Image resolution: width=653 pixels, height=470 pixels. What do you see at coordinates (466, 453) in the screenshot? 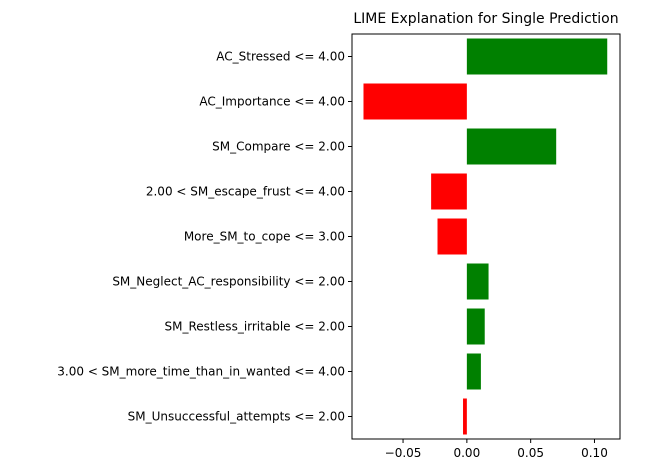
I see `x-tick-label-1: 0.00` at bounding box center [466, 453].